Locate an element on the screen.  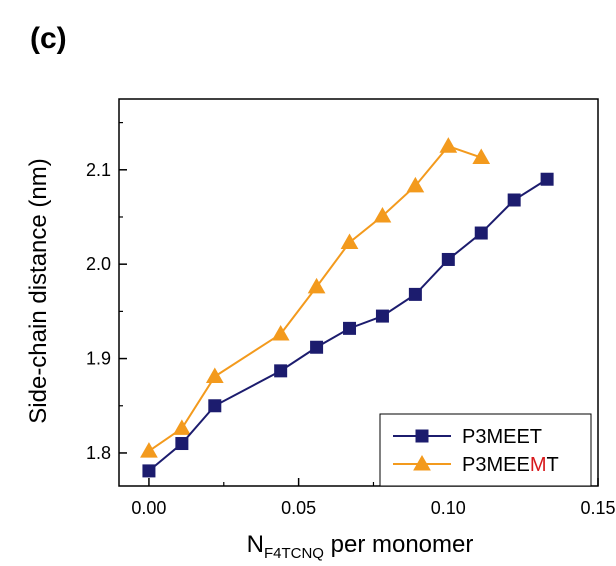
x-axis-title-subscript: F4TCNQ is located at coordinates (294, 553).